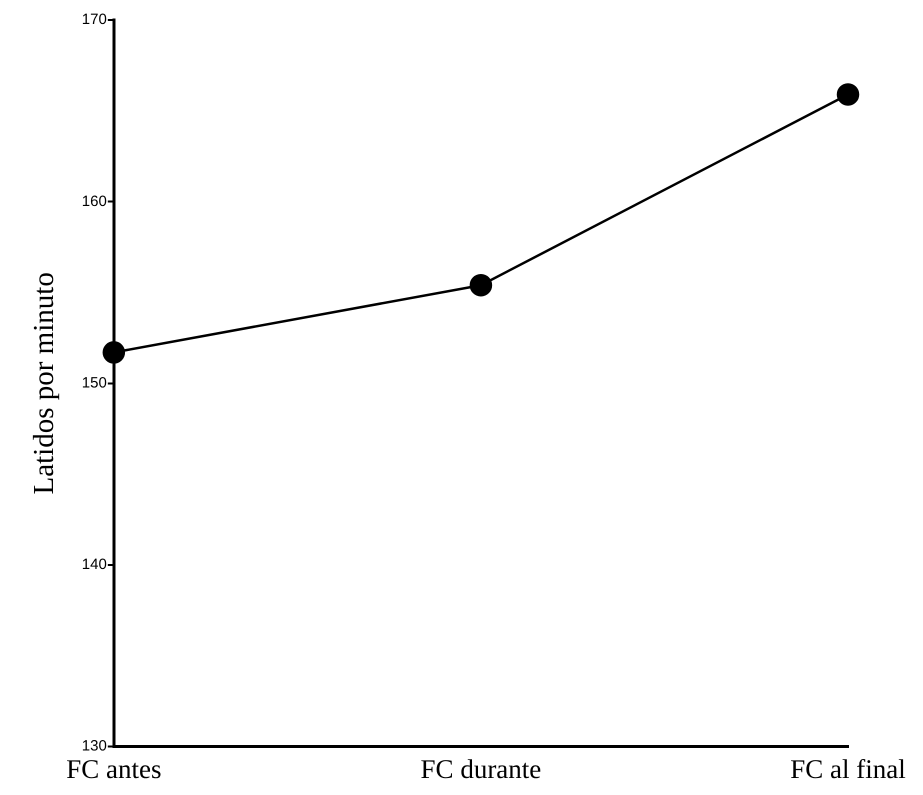  Describe the element at coordinates (848, 769) in the screenshot. I see `x-tick-label: FC al final` at that location.